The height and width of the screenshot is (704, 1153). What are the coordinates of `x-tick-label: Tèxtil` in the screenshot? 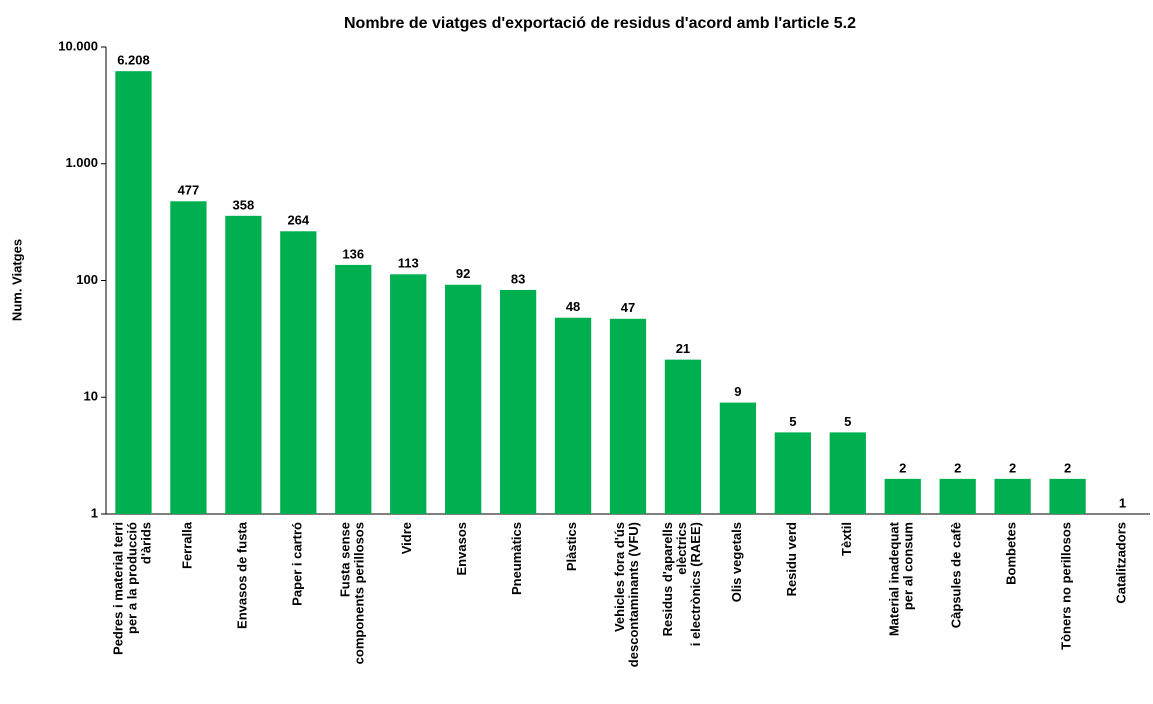 It's located at (846, 539).